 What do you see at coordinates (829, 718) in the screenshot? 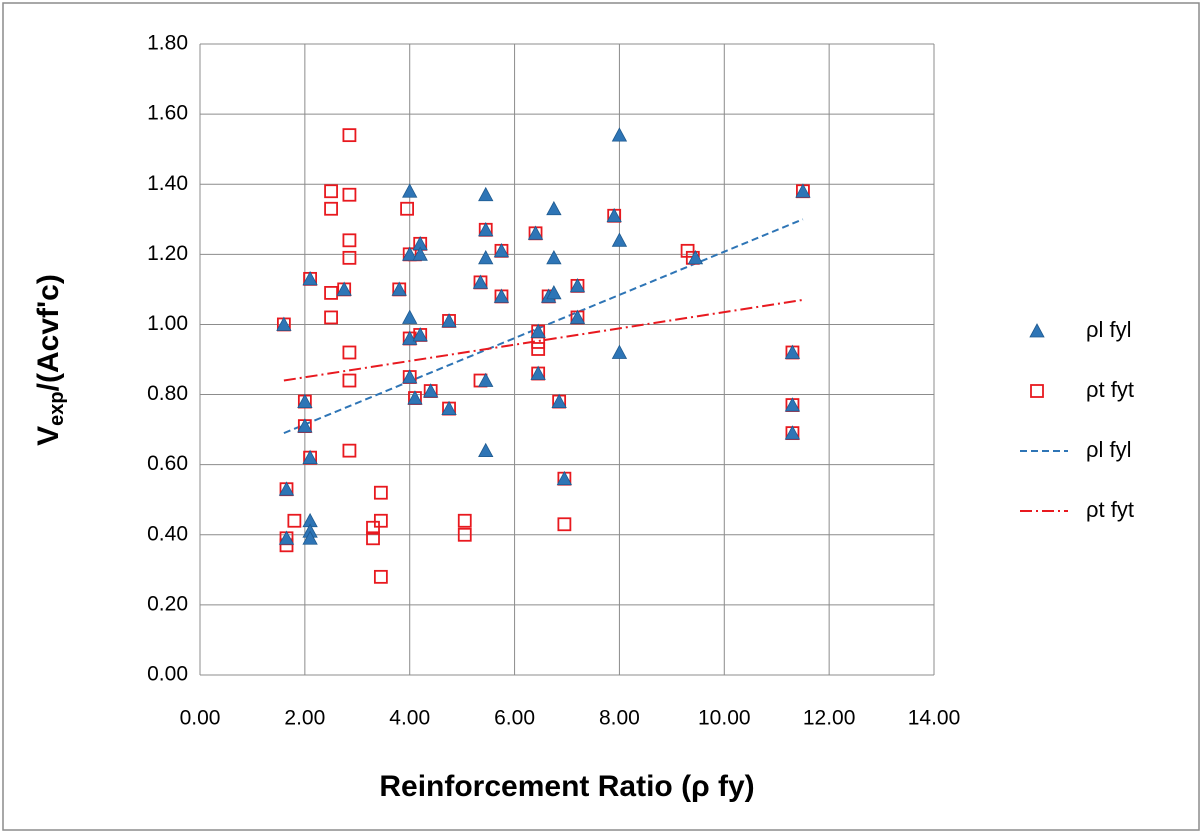
I see `x-tick-label: 12.00` at bounding box center [829, 718].